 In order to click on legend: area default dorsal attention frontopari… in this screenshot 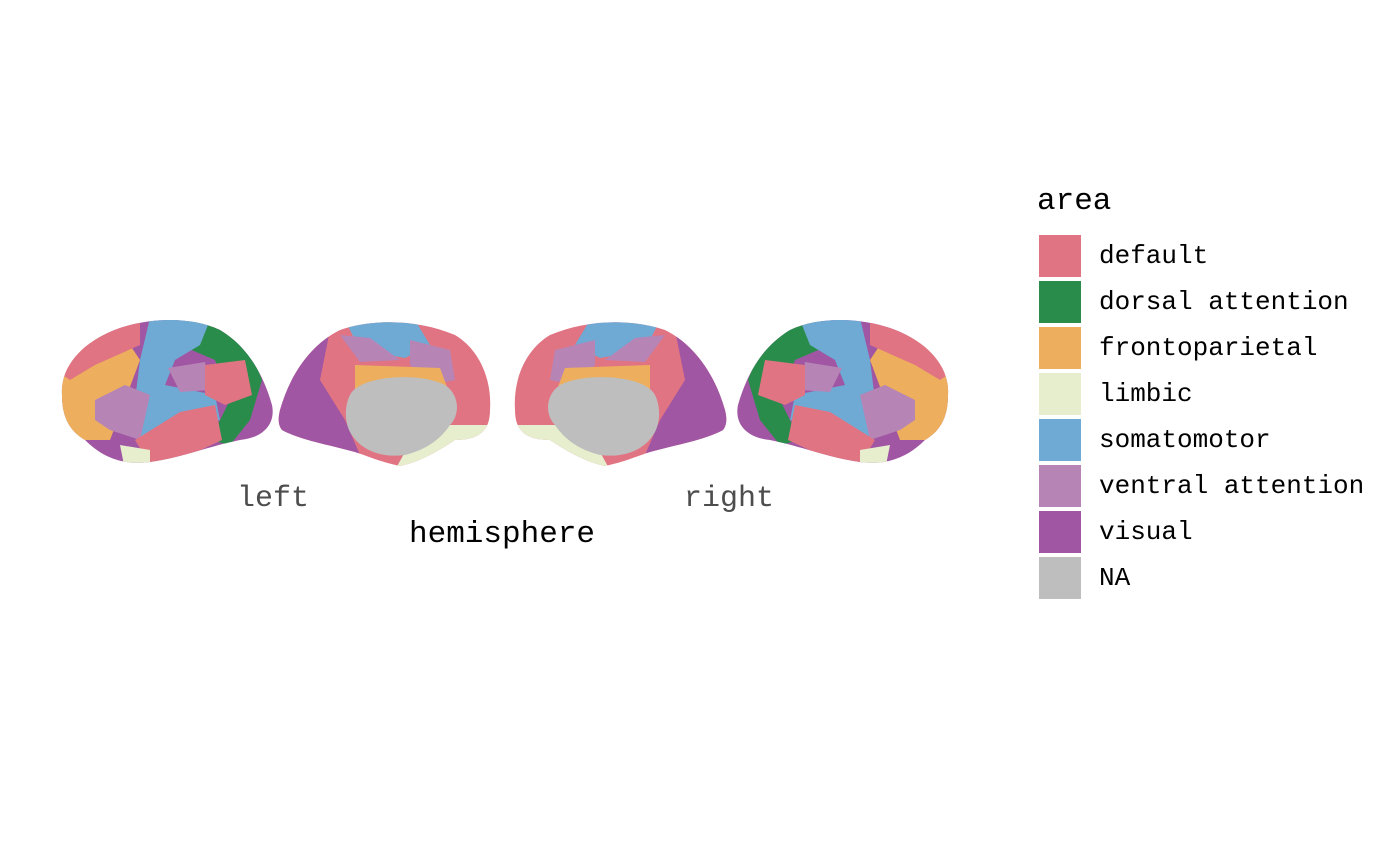, I will do `click(1200, 393)`.